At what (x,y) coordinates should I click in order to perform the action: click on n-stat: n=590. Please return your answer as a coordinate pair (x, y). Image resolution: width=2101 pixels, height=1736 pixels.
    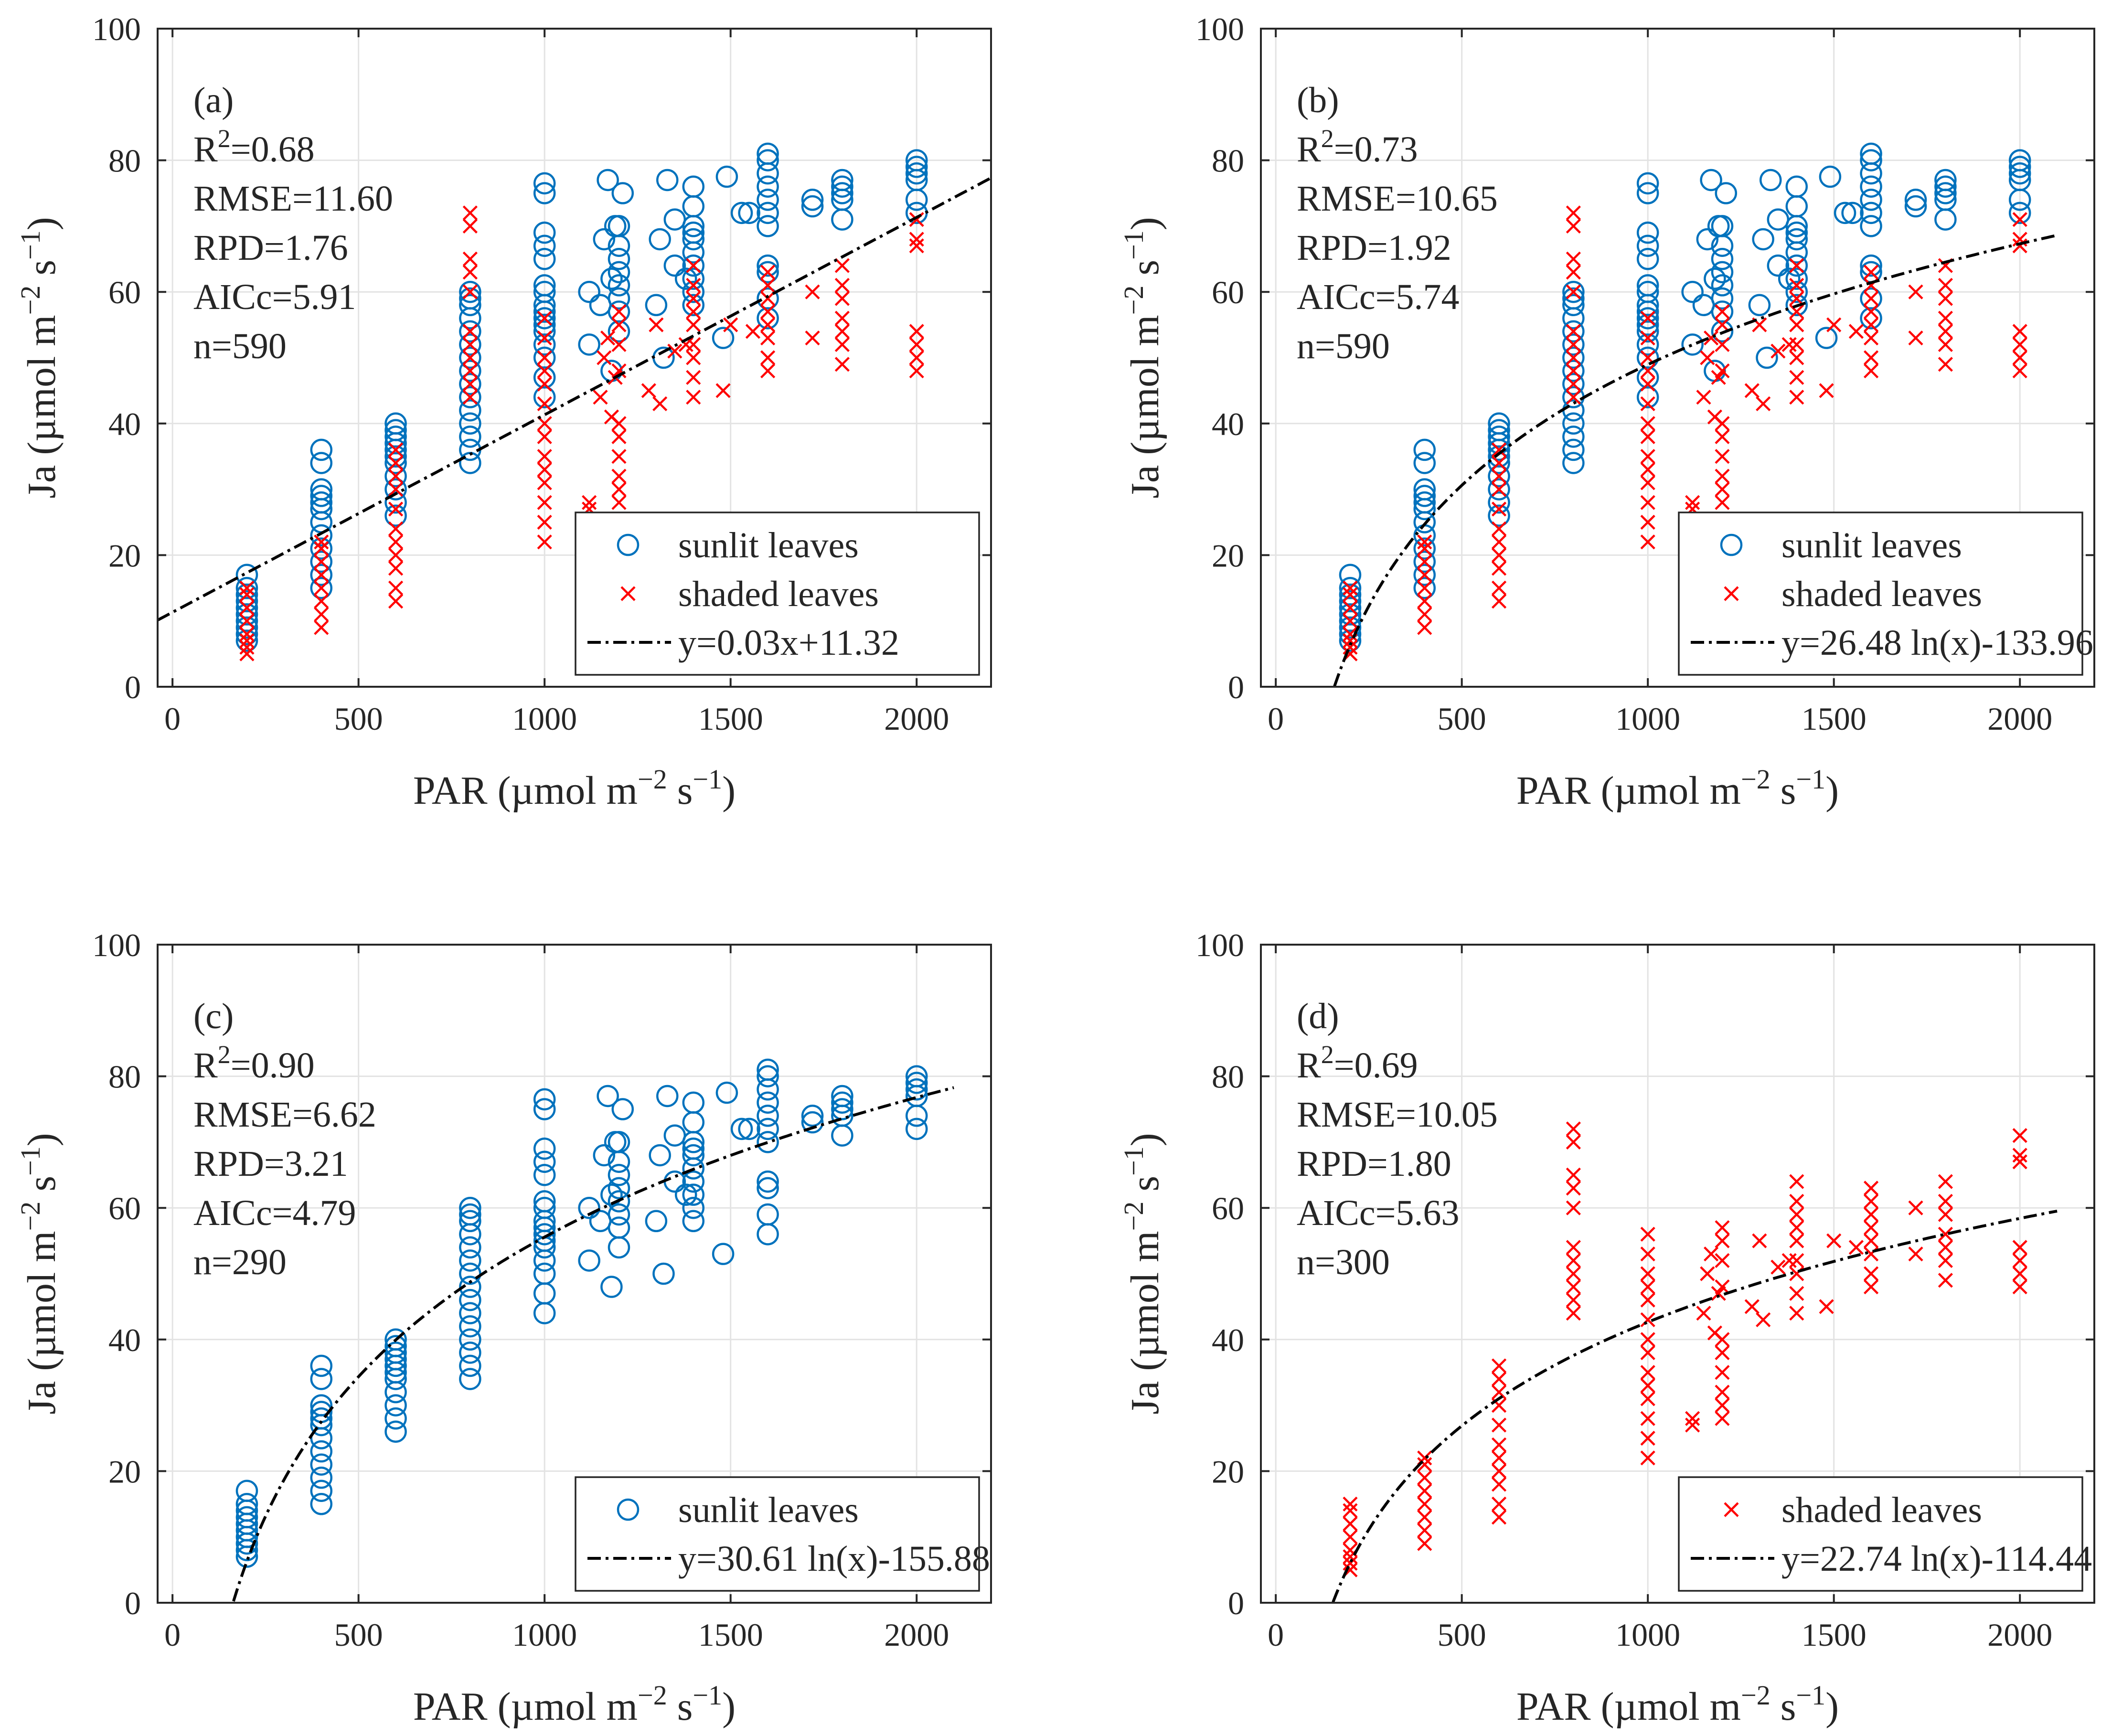
    Looking at the image, I should click on (1343, 346).